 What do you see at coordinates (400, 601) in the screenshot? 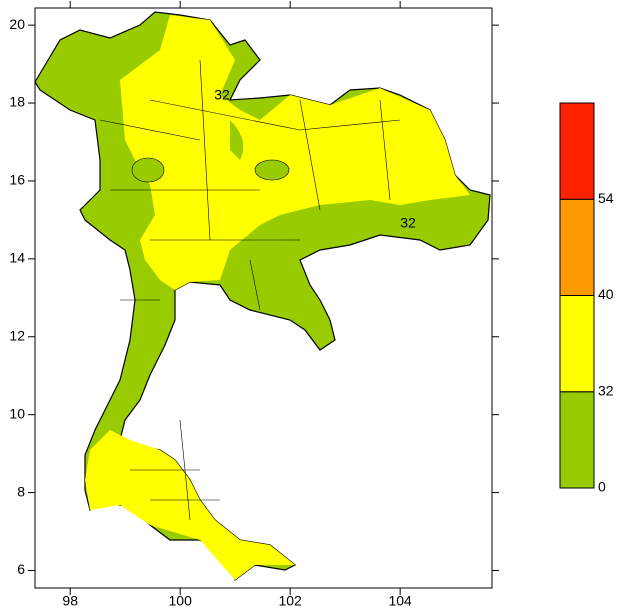
I see `x-tick-label: 104` at bounding box center [400, 601].